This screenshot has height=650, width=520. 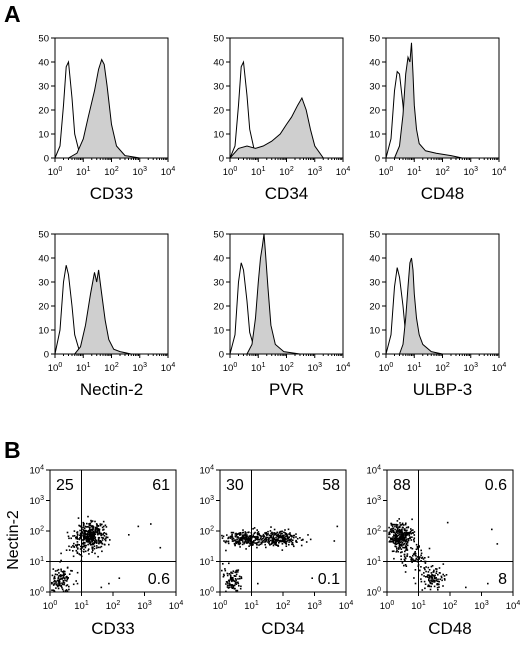 I want to click on cd33-y-tick-label: 0, so click(x=46, y=159).